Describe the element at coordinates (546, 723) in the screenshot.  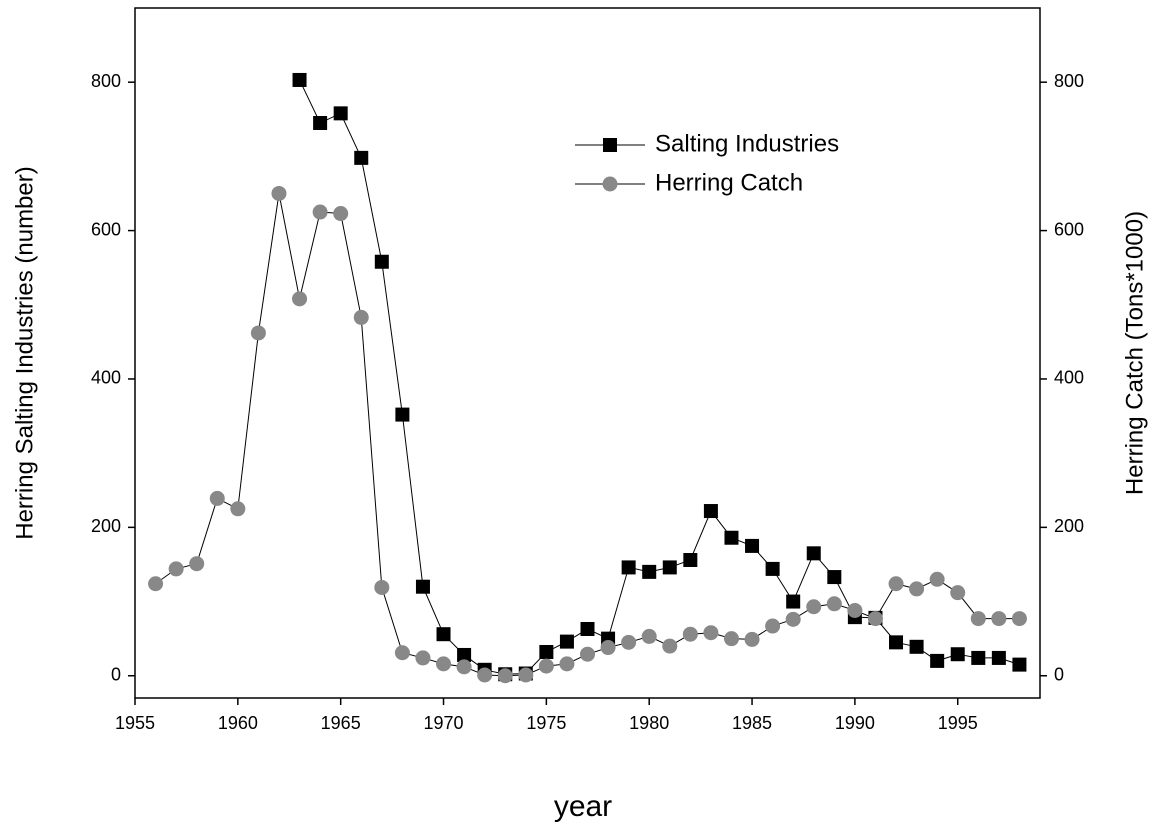
I see `x-tick-label: 1975` at that location.